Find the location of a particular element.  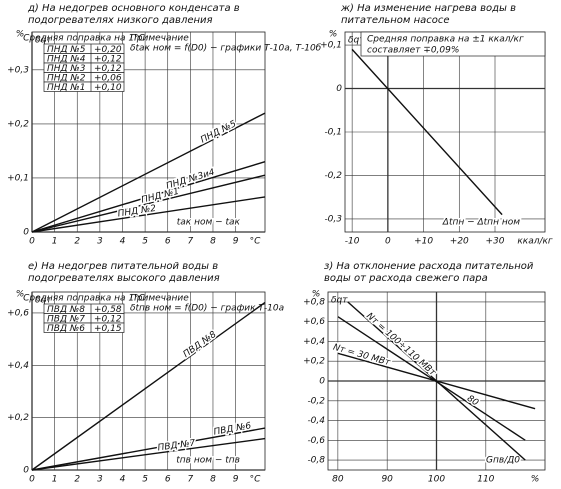

table-header: Средняя поправка на 1°C is located at coordinates (84, 299).